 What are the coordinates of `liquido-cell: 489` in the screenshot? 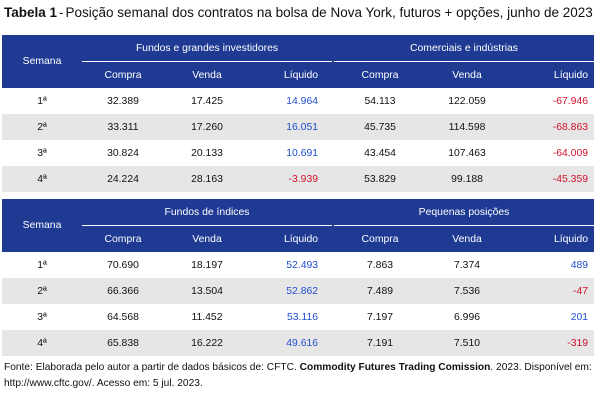 It's located at (579, 265).